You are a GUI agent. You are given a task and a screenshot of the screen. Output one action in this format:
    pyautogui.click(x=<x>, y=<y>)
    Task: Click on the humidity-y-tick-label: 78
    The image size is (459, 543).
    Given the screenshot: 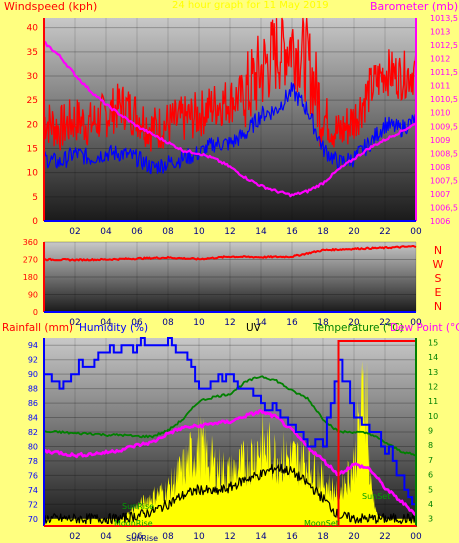 What is the action you would take?
    pyautogui.click(x=33, y=461)
    